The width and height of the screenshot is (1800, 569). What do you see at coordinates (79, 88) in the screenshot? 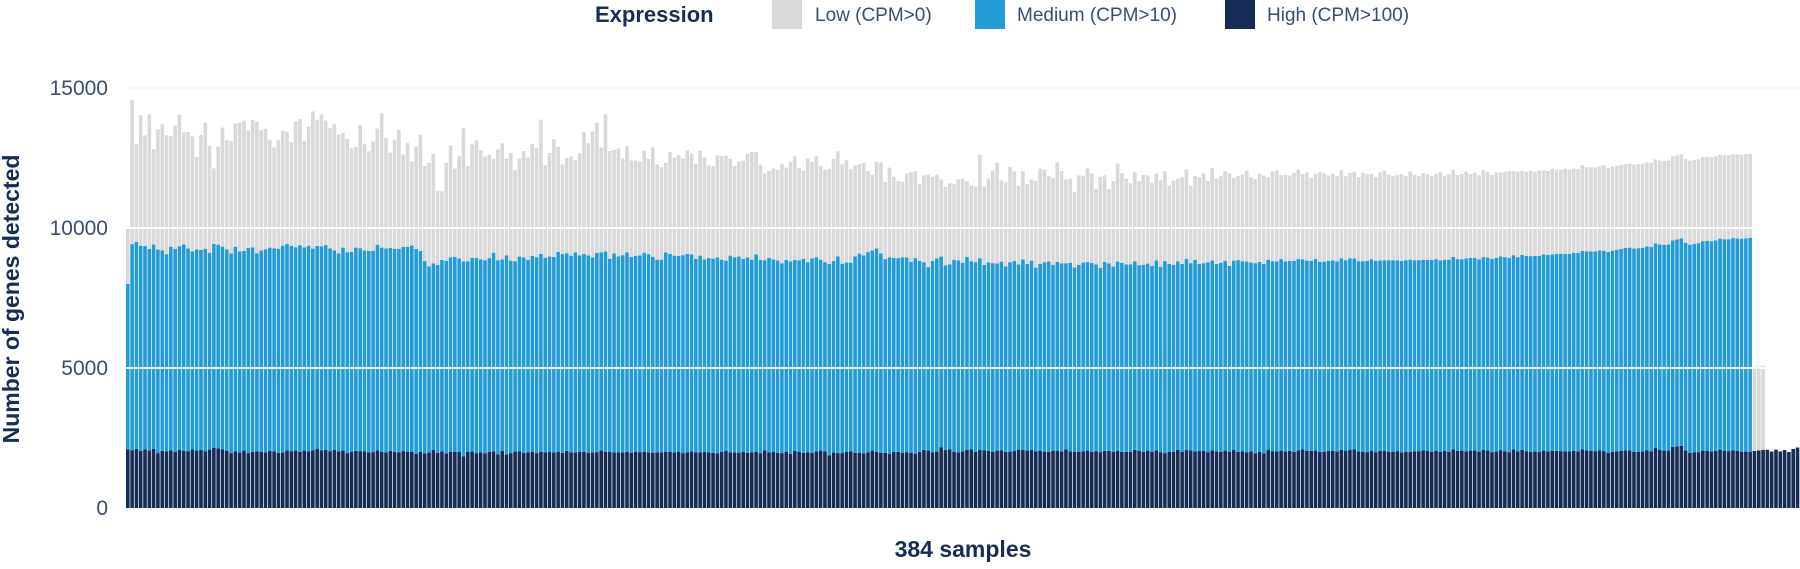
I see `y-tick-label: 15000` at bounding box center [79, 88].